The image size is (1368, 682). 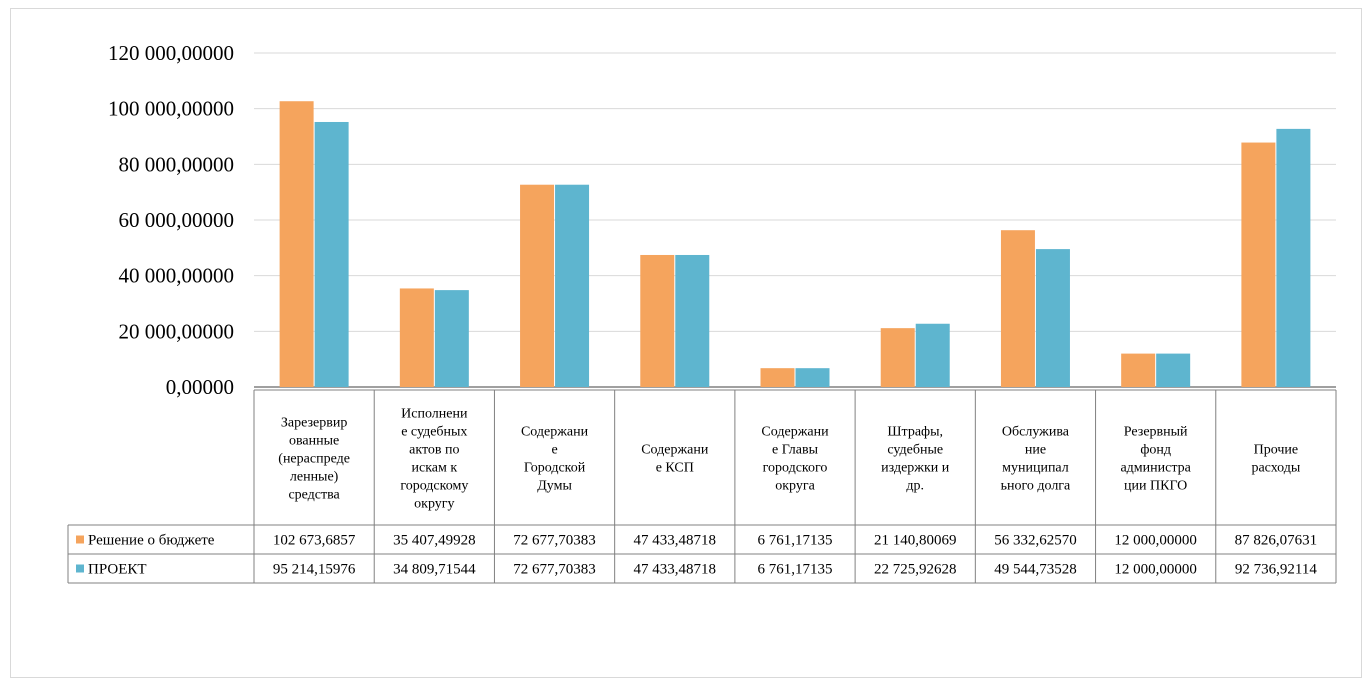 What do you see at coordinates (1035, 541) in the screenshot?
I see `data-label: 56 332,62570` at bounding box center [1035, 541].